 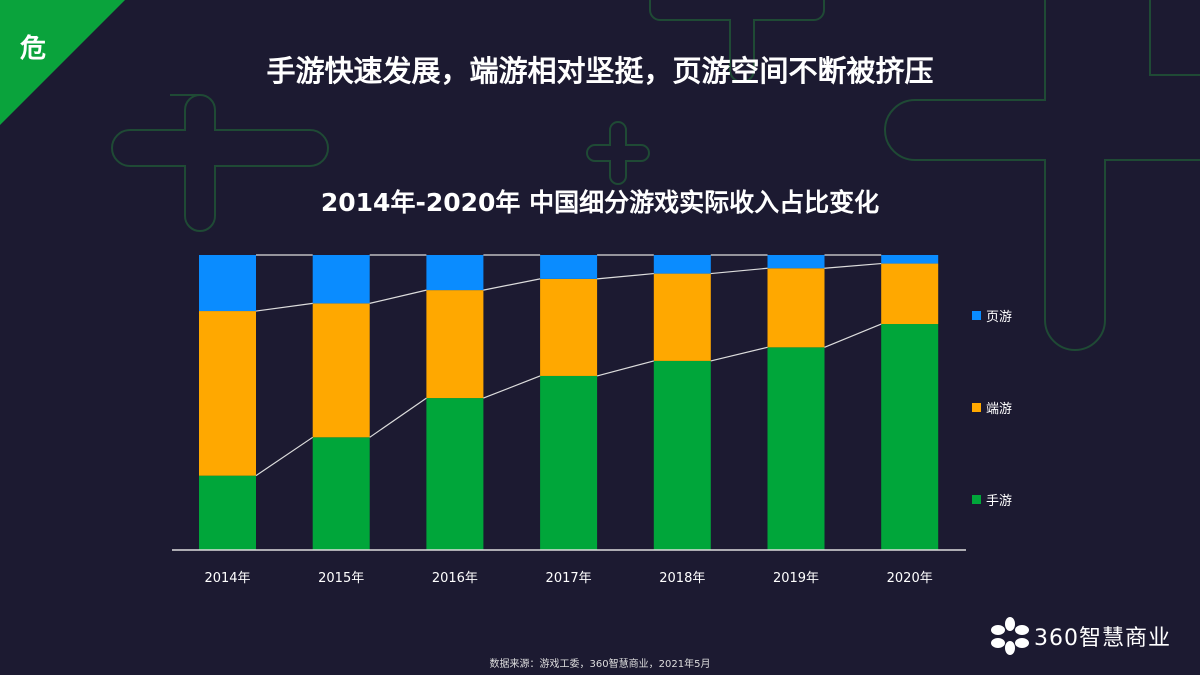 What do you see at coordinates (62, 62) in the screenshot?
I see `corner-badge` at bounding box center [62, 62].